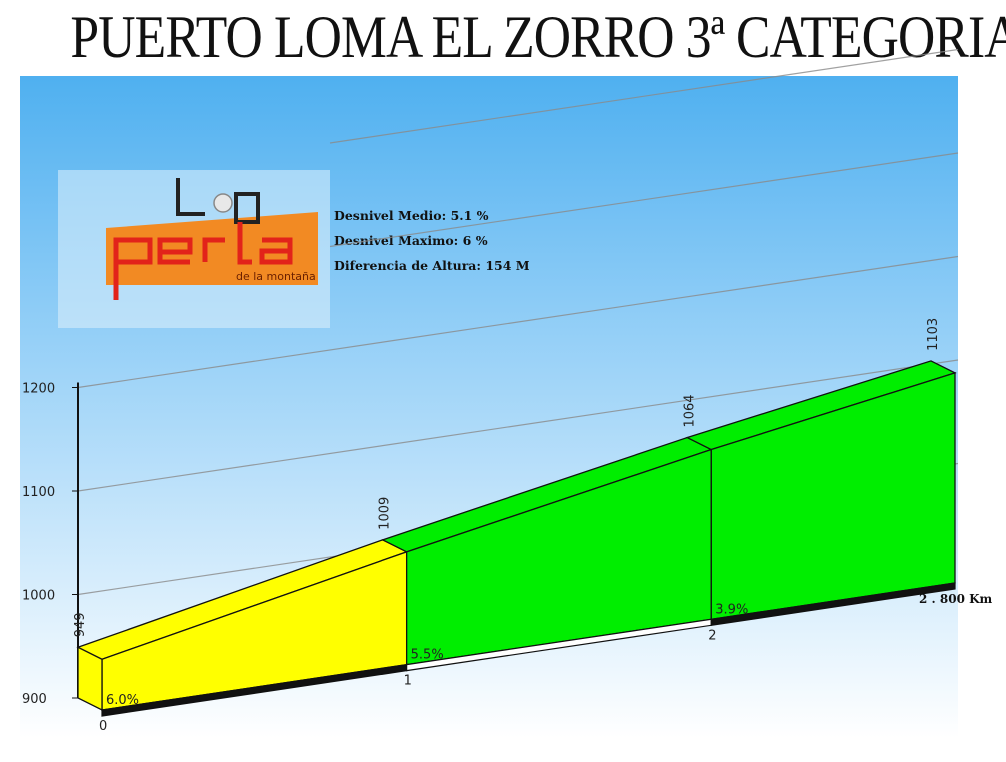 The height and width of the screenshot is (762, 1006). Describe the element at coordinates (103, 726) in the screenshot. I see `km-marker-0: 0` at that location.